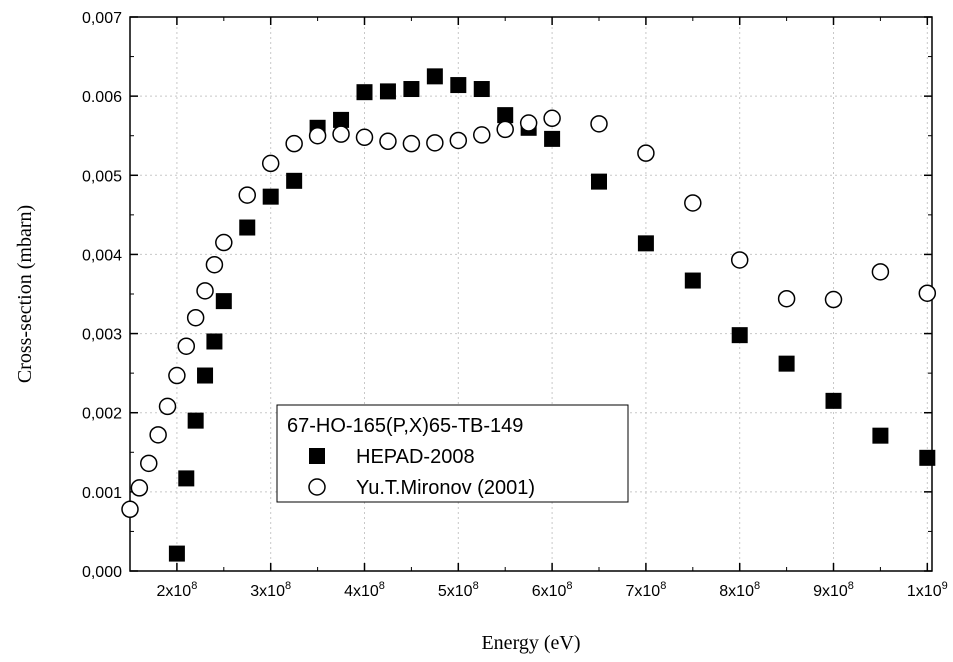 This screenshot has height=662, width=953. I want to click on x-axis-title: Energy (eV), so click(530, 643).